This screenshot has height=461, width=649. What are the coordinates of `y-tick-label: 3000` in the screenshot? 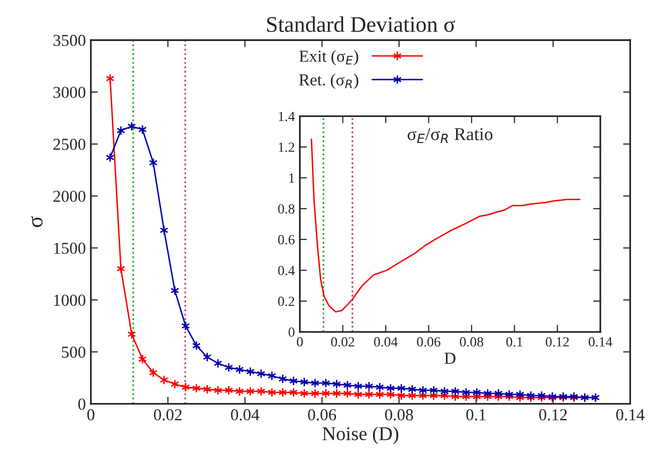 It's located at (69, 92).